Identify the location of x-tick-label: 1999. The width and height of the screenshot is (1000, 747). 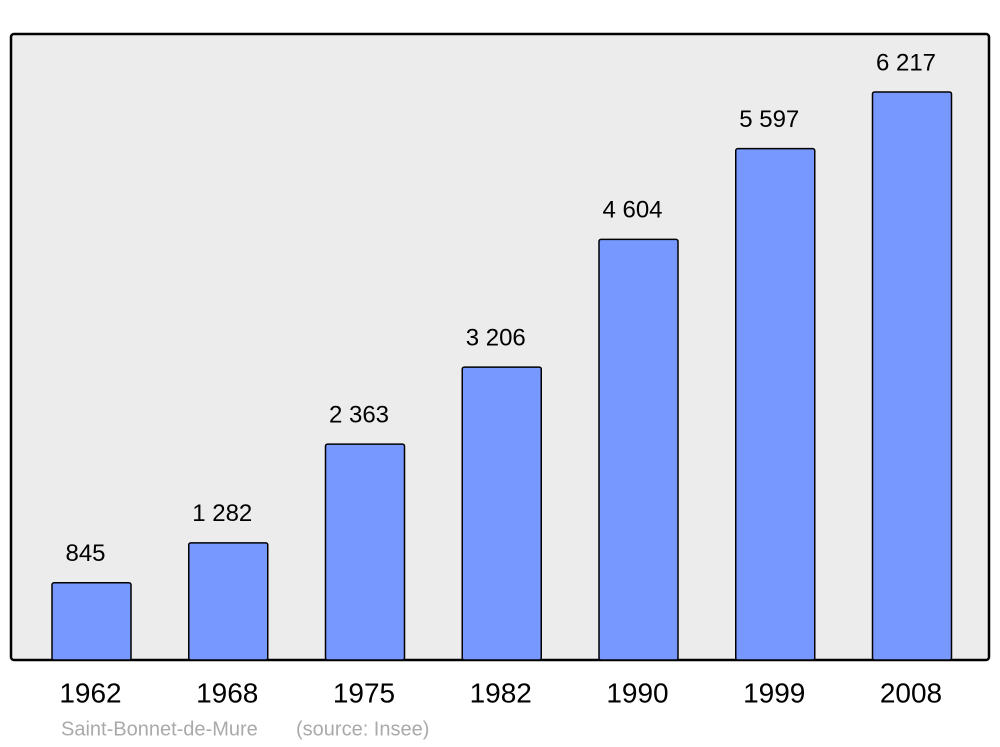
(774, 692).